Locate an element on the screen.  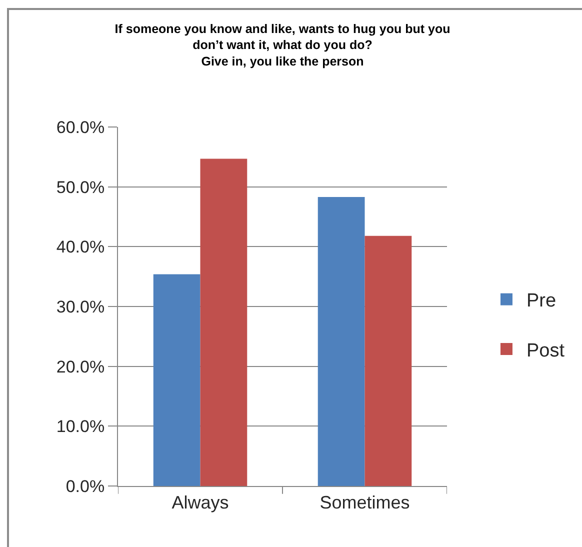
legend-label: Post is located at coordinates (546, 351).